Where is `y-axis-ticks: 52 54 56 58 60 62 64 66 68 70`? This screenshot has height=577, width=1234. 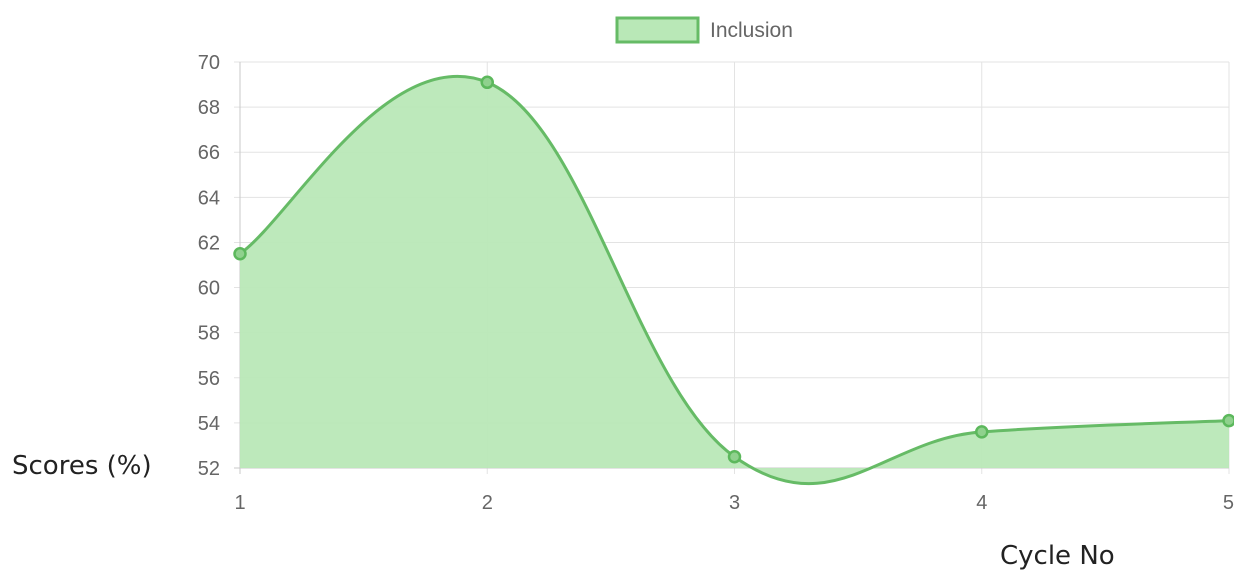
y-axis-ticks: 52 54 56 58 60 62 64 66 68 70 is located at coordinates (209, 266).